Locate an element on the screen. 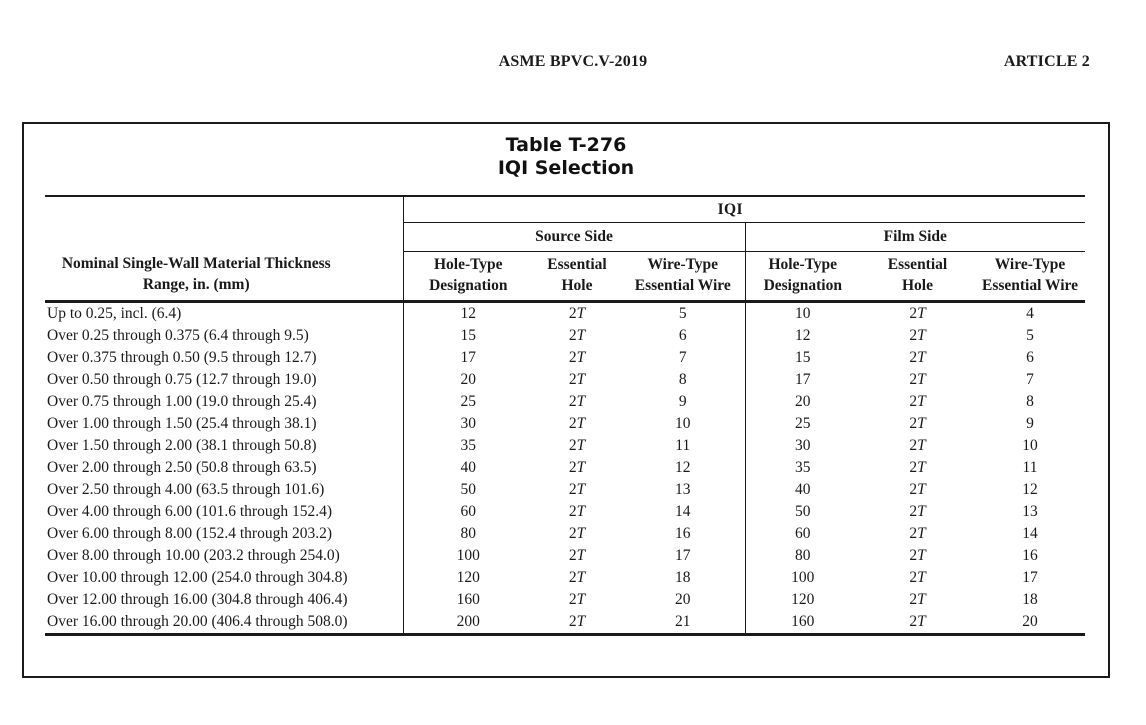 This screenshot has width=1146, height=725. cell-source-hole-type: 12 is located at coordinates (468, 313).